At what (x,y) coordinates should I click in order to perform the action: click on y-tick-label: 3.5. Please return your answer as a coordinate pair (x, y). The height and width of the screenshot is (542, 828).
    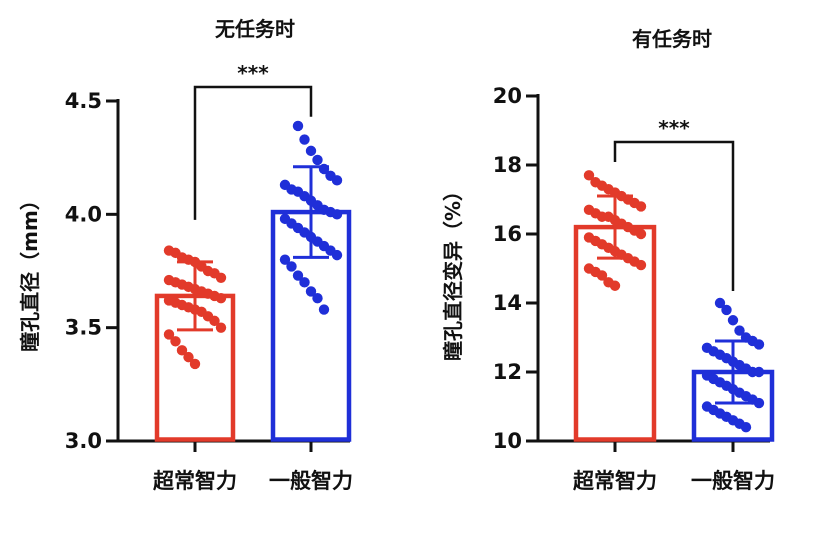
    Looking at the image, I should click on (83, 328).